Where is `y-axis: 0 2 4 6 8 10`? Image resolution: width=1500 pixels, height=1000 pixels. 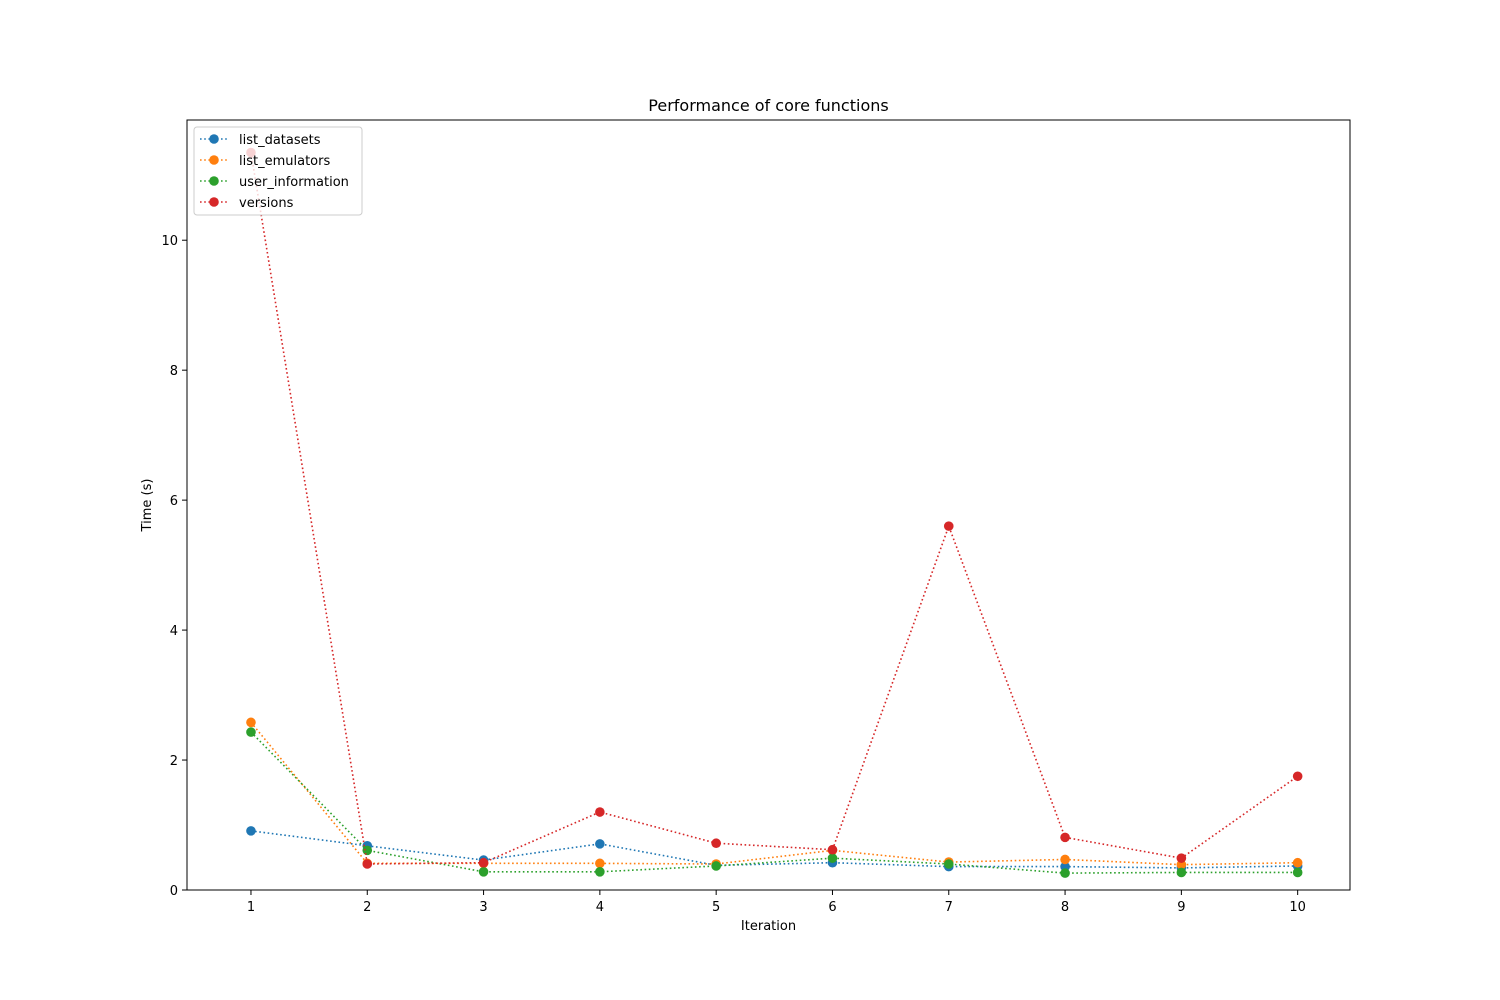 y-axis: 0 2 4 6 8 10 is located at coordinates (174, 566).